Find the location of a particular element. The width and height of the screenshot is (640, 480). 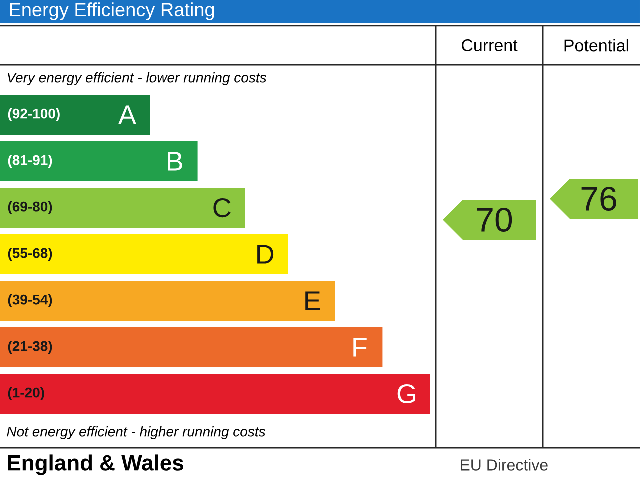

annotation: (92-100) is located at coordinates (34, 115).